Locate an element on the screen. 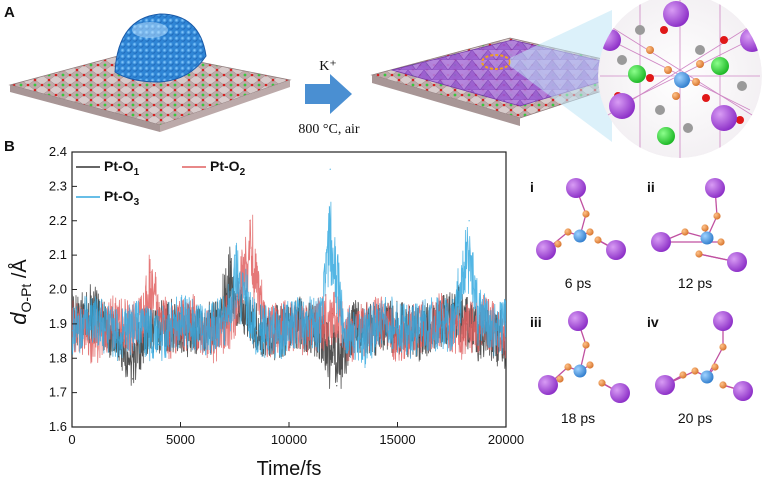 This screenshot has height=482, width=772. snapshot-time: 12 ps is located at coordinates (695, 283).